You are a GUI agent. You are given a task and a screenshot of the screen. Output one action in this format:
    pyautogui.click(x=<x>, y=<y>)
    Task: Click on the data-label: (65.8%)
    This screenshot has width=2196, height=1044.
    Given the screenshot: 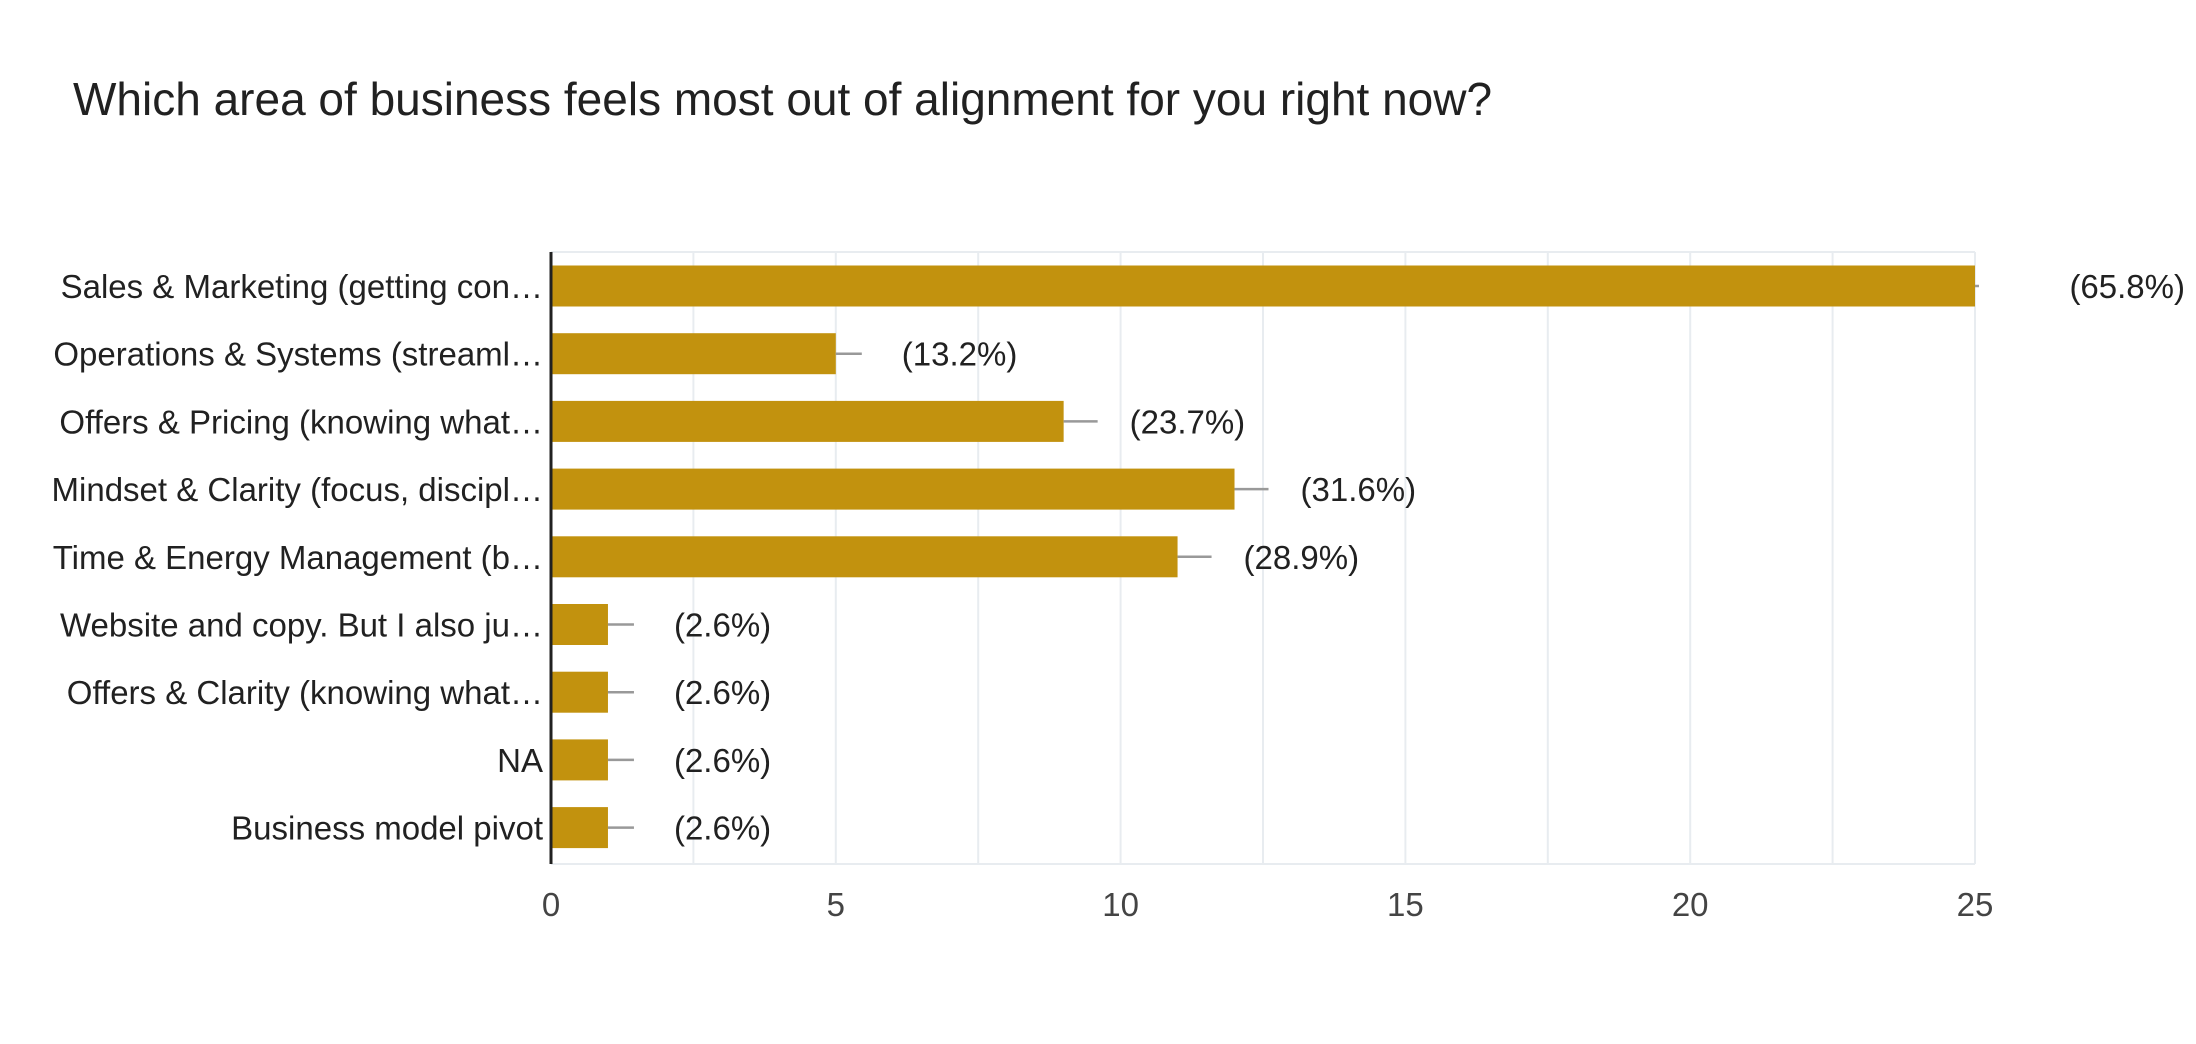 What is the action you would take?
    pyautogui.click(x=2127, y=286)
    